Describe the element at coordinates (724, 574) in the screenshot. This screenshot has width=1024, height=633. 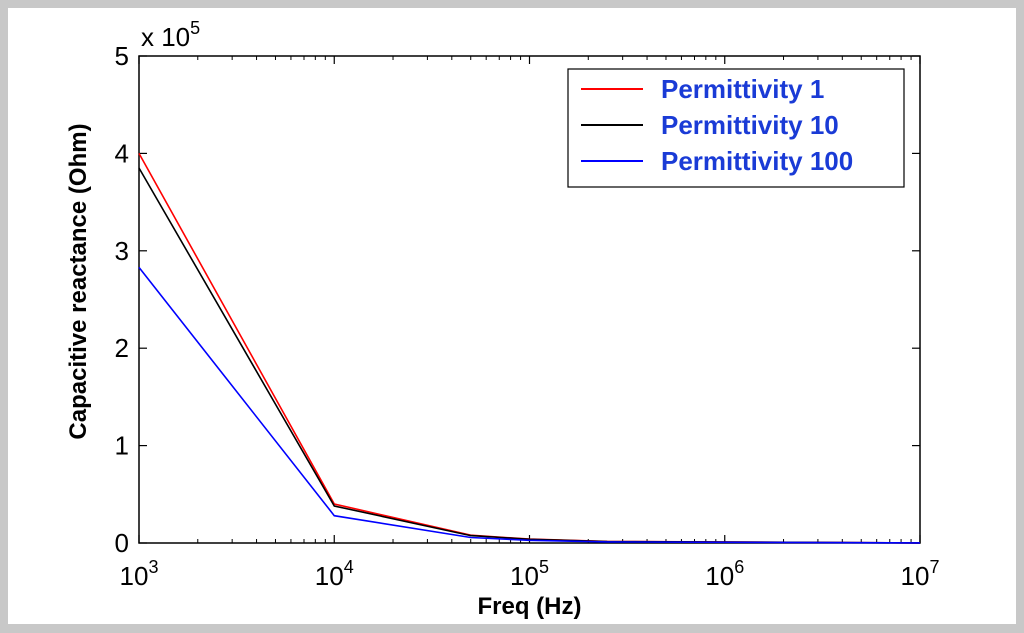
I see `x-tick-label: 10⁶` at that location.